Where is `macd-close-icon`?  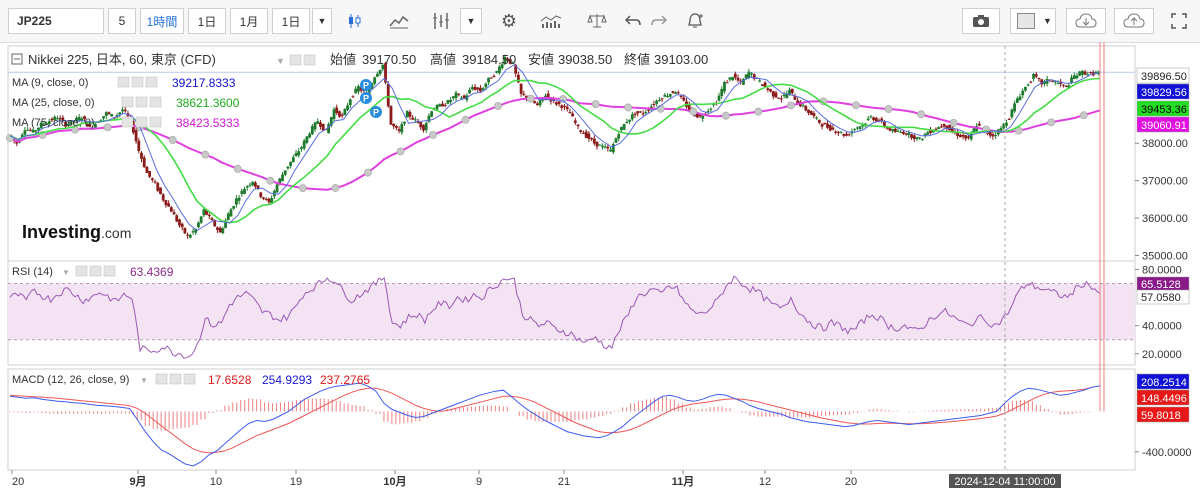 macd-close-icon is located at coordinates (189, 379).